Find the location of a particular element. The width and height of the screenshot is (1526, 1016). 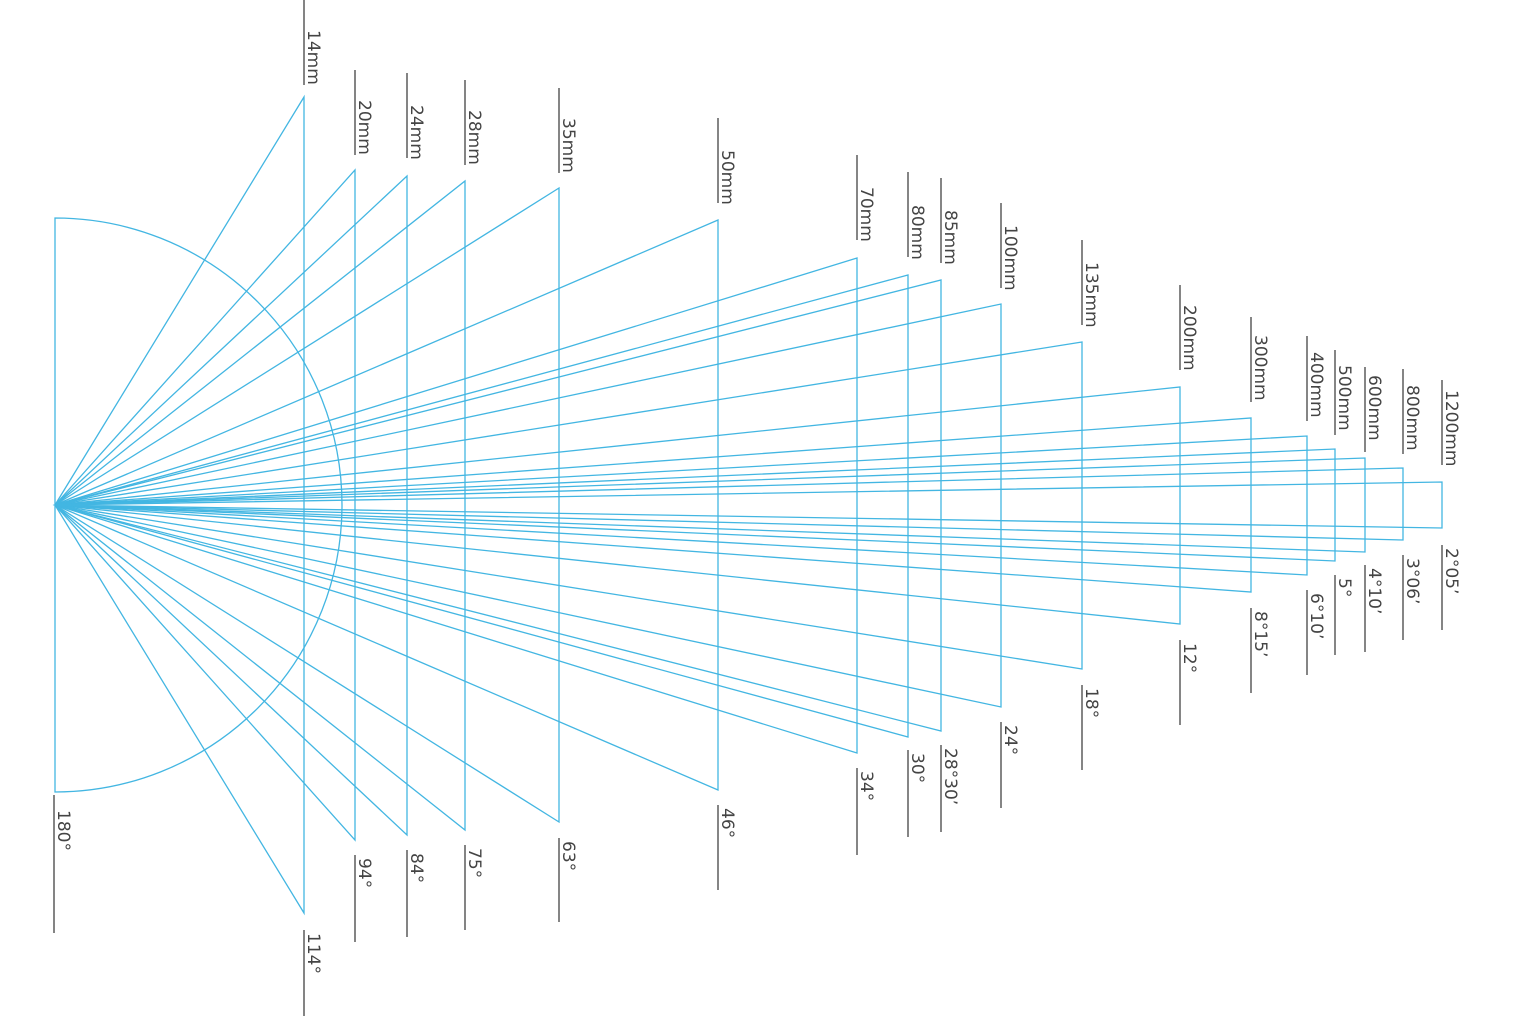

view-angle: 5° is located at coordinates (1344, 587).